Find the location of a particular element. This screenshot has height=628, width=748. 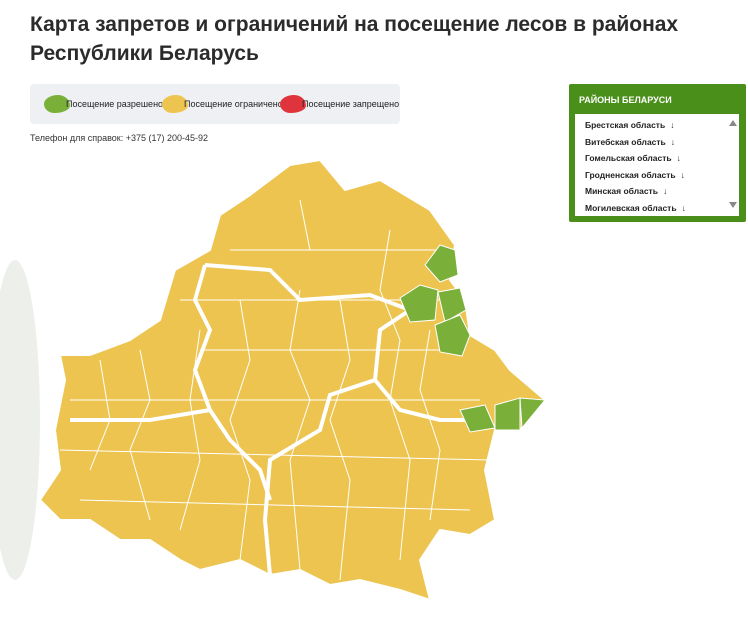

legend-item: Посещение ограничено is located at coordinates (222, 104).